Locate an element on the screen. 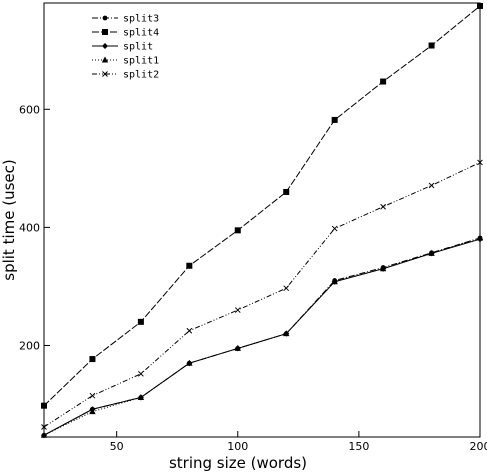  y-tick-label: 200 is located at coordinates (29, 345).